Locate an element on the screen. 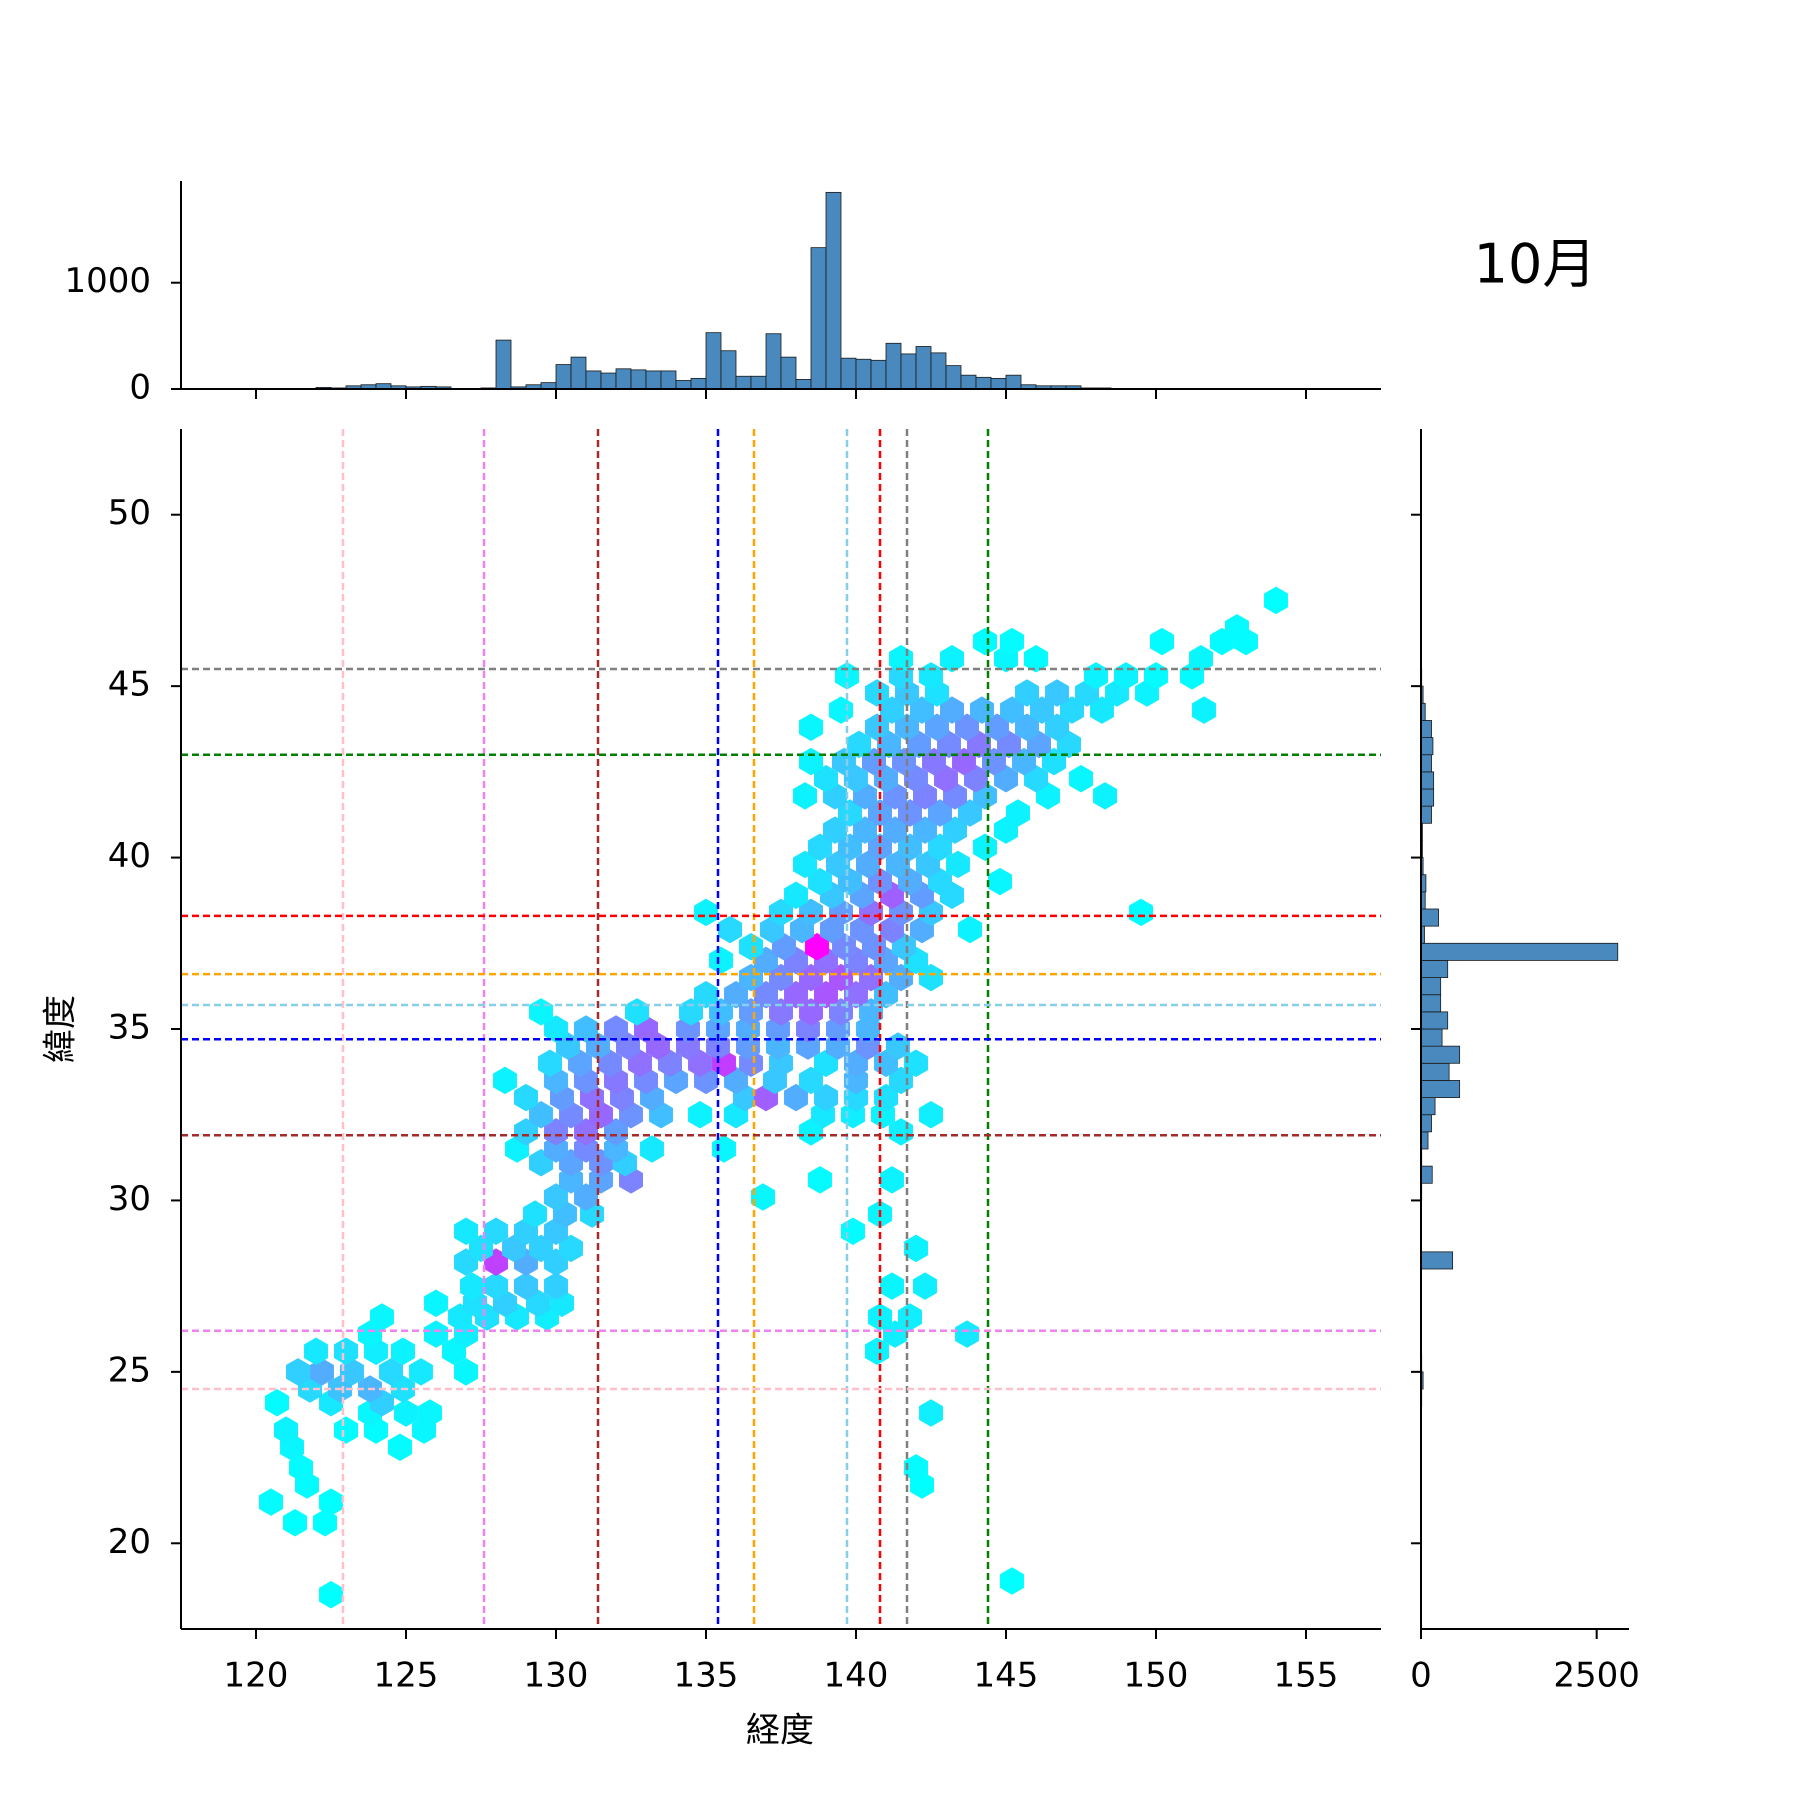 Image resolution: width=1800 pixels, height=1800 pixels. y-tick-label: 50 is located at coordinates (129, 513).